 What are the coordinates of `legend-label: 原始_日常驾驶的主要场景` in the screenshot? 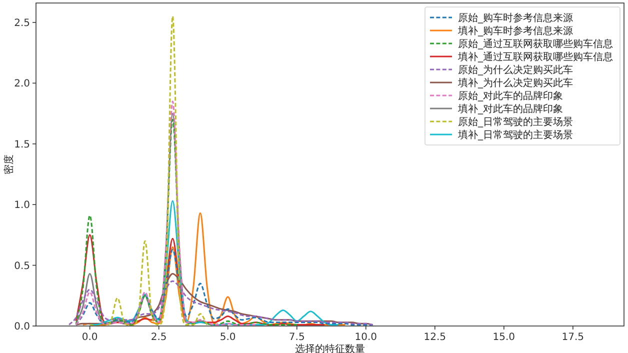 It's located at (515, 122).